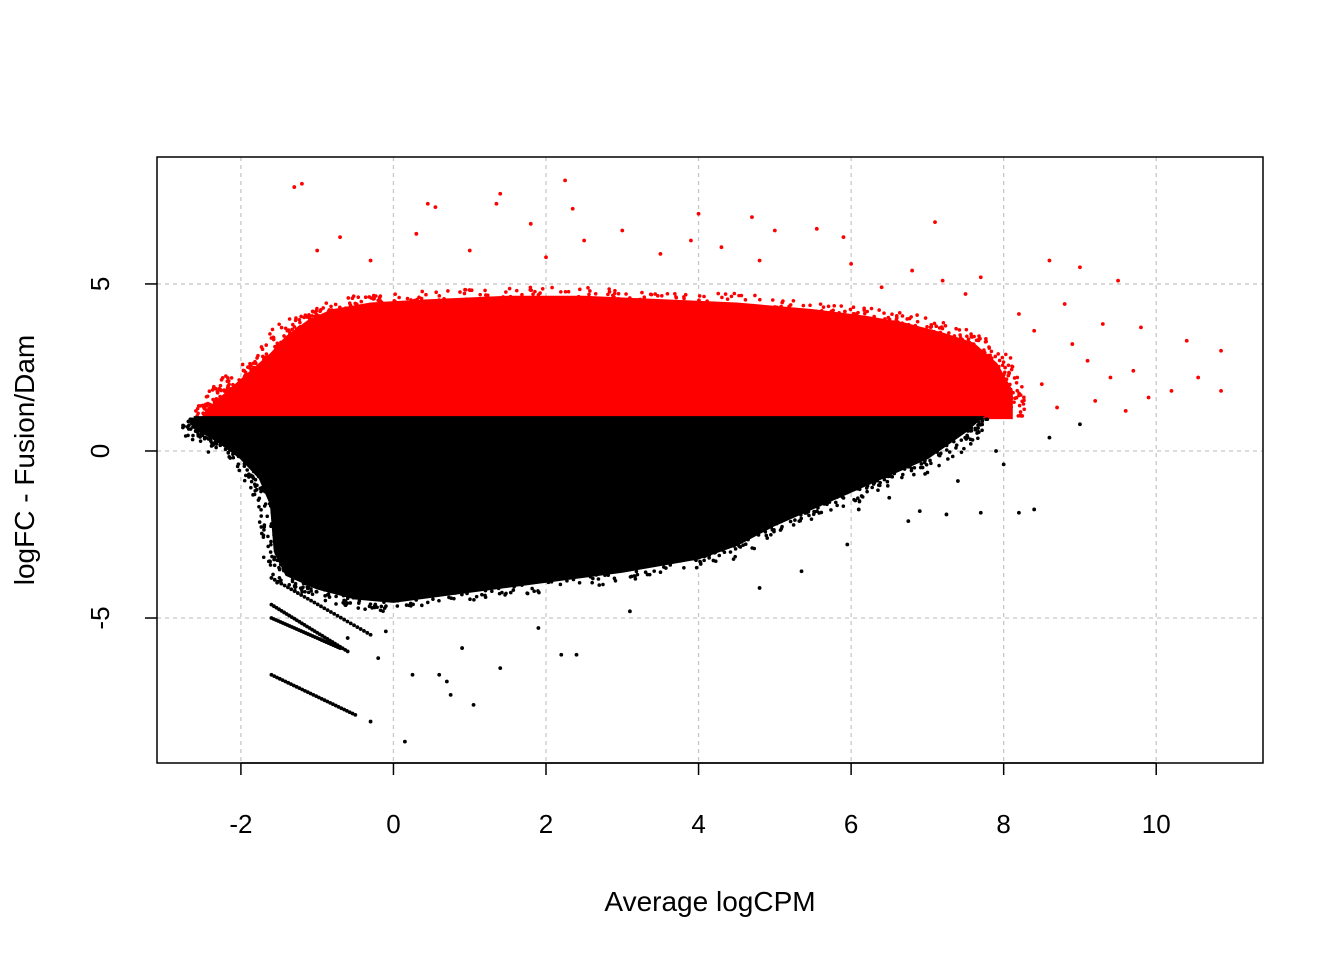  I want to click on x-tick-label: -2, so click(240, 824).